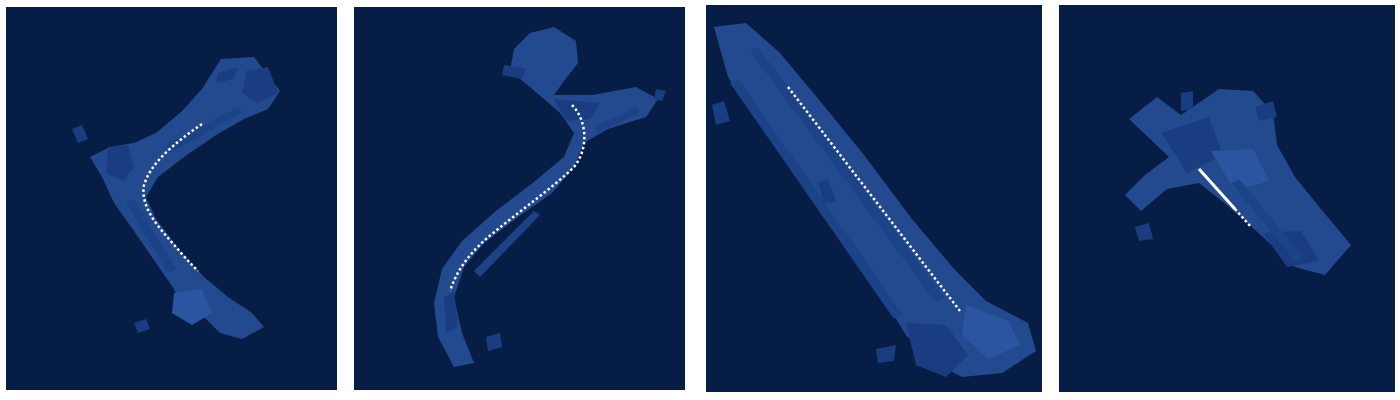  I want to click on panel-4-trajectory-solid, so click(1217, 189).